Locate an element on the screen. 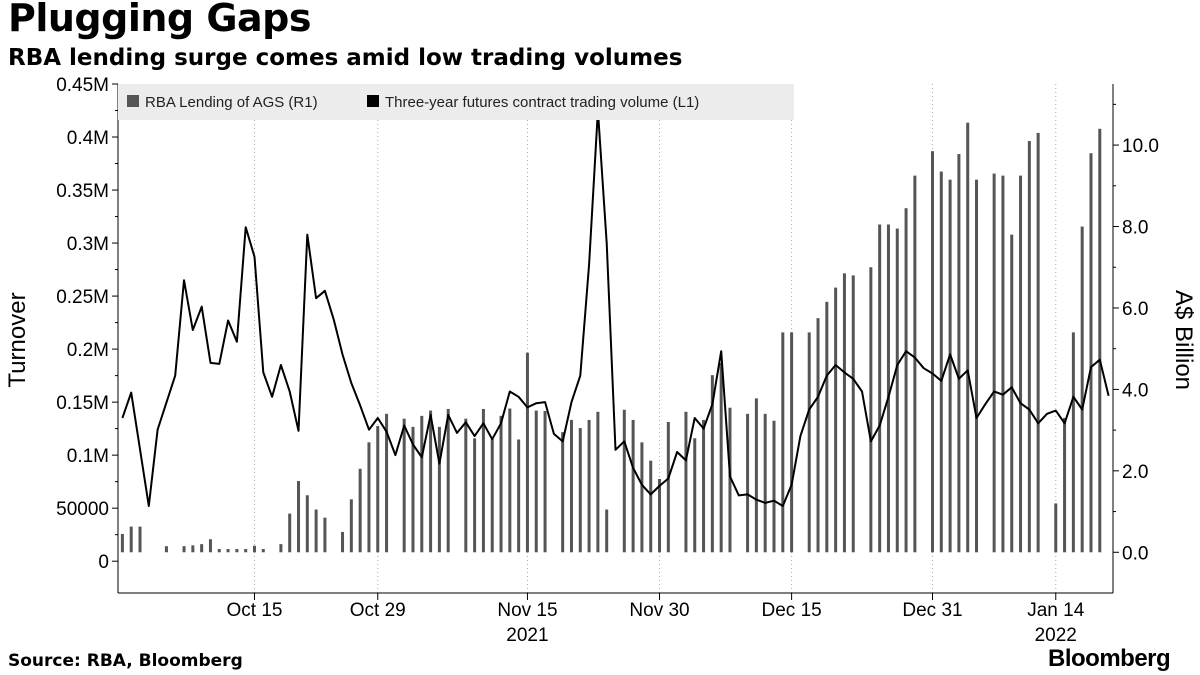 Image resolution: width=1200 pixels, height=675 pixels. legend-swatch-bars is located at coordinates (133, 101).